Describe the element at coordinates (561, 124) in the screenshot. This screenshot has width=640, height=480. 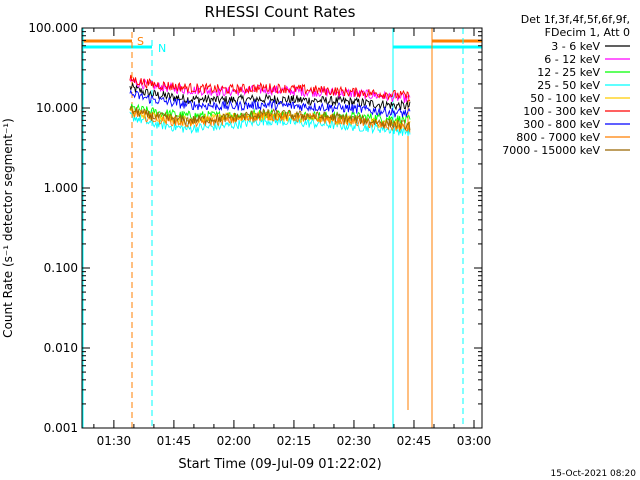
I see `legend-entry-label: 300 - 800 keV` at that location.